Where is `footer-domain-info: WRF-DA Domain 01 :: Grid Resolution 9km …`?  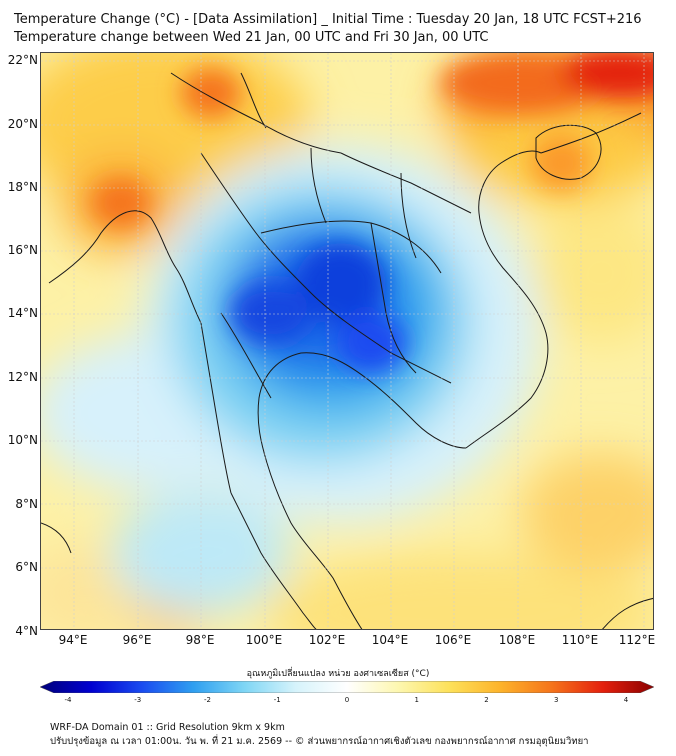
footer-domain-info: WRF-DA Domain 01 :: Grid Resolution 9km … is located at coordinates (167, 727).